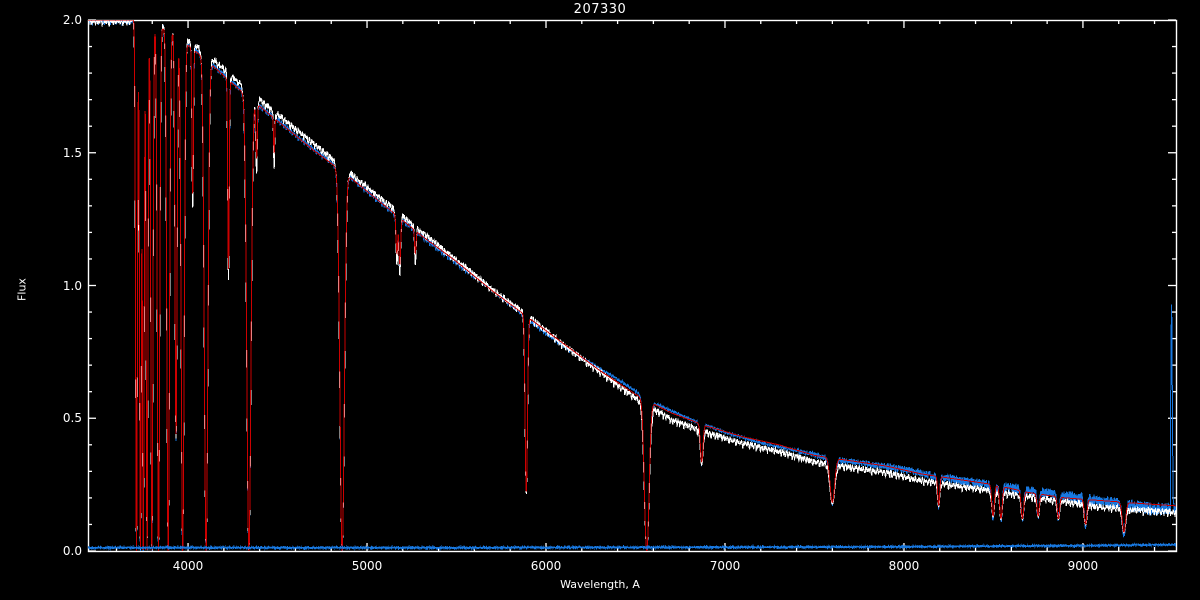  Describe the element at coordinates (1083, 566) in the screenshot. I see `x-tick-label: 9000` at that location.